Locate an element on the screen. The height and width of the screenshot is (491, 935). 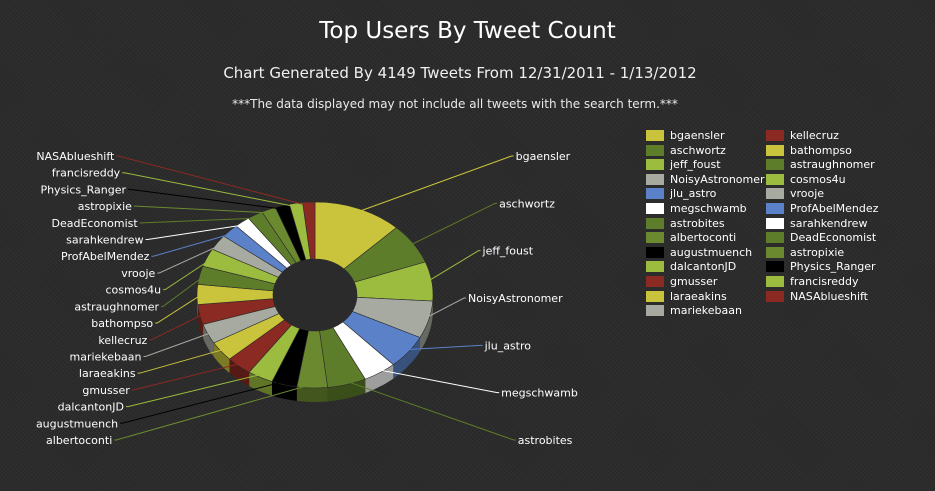
slice-label-astropixie: astropixie is located at coordinates (105, 206).